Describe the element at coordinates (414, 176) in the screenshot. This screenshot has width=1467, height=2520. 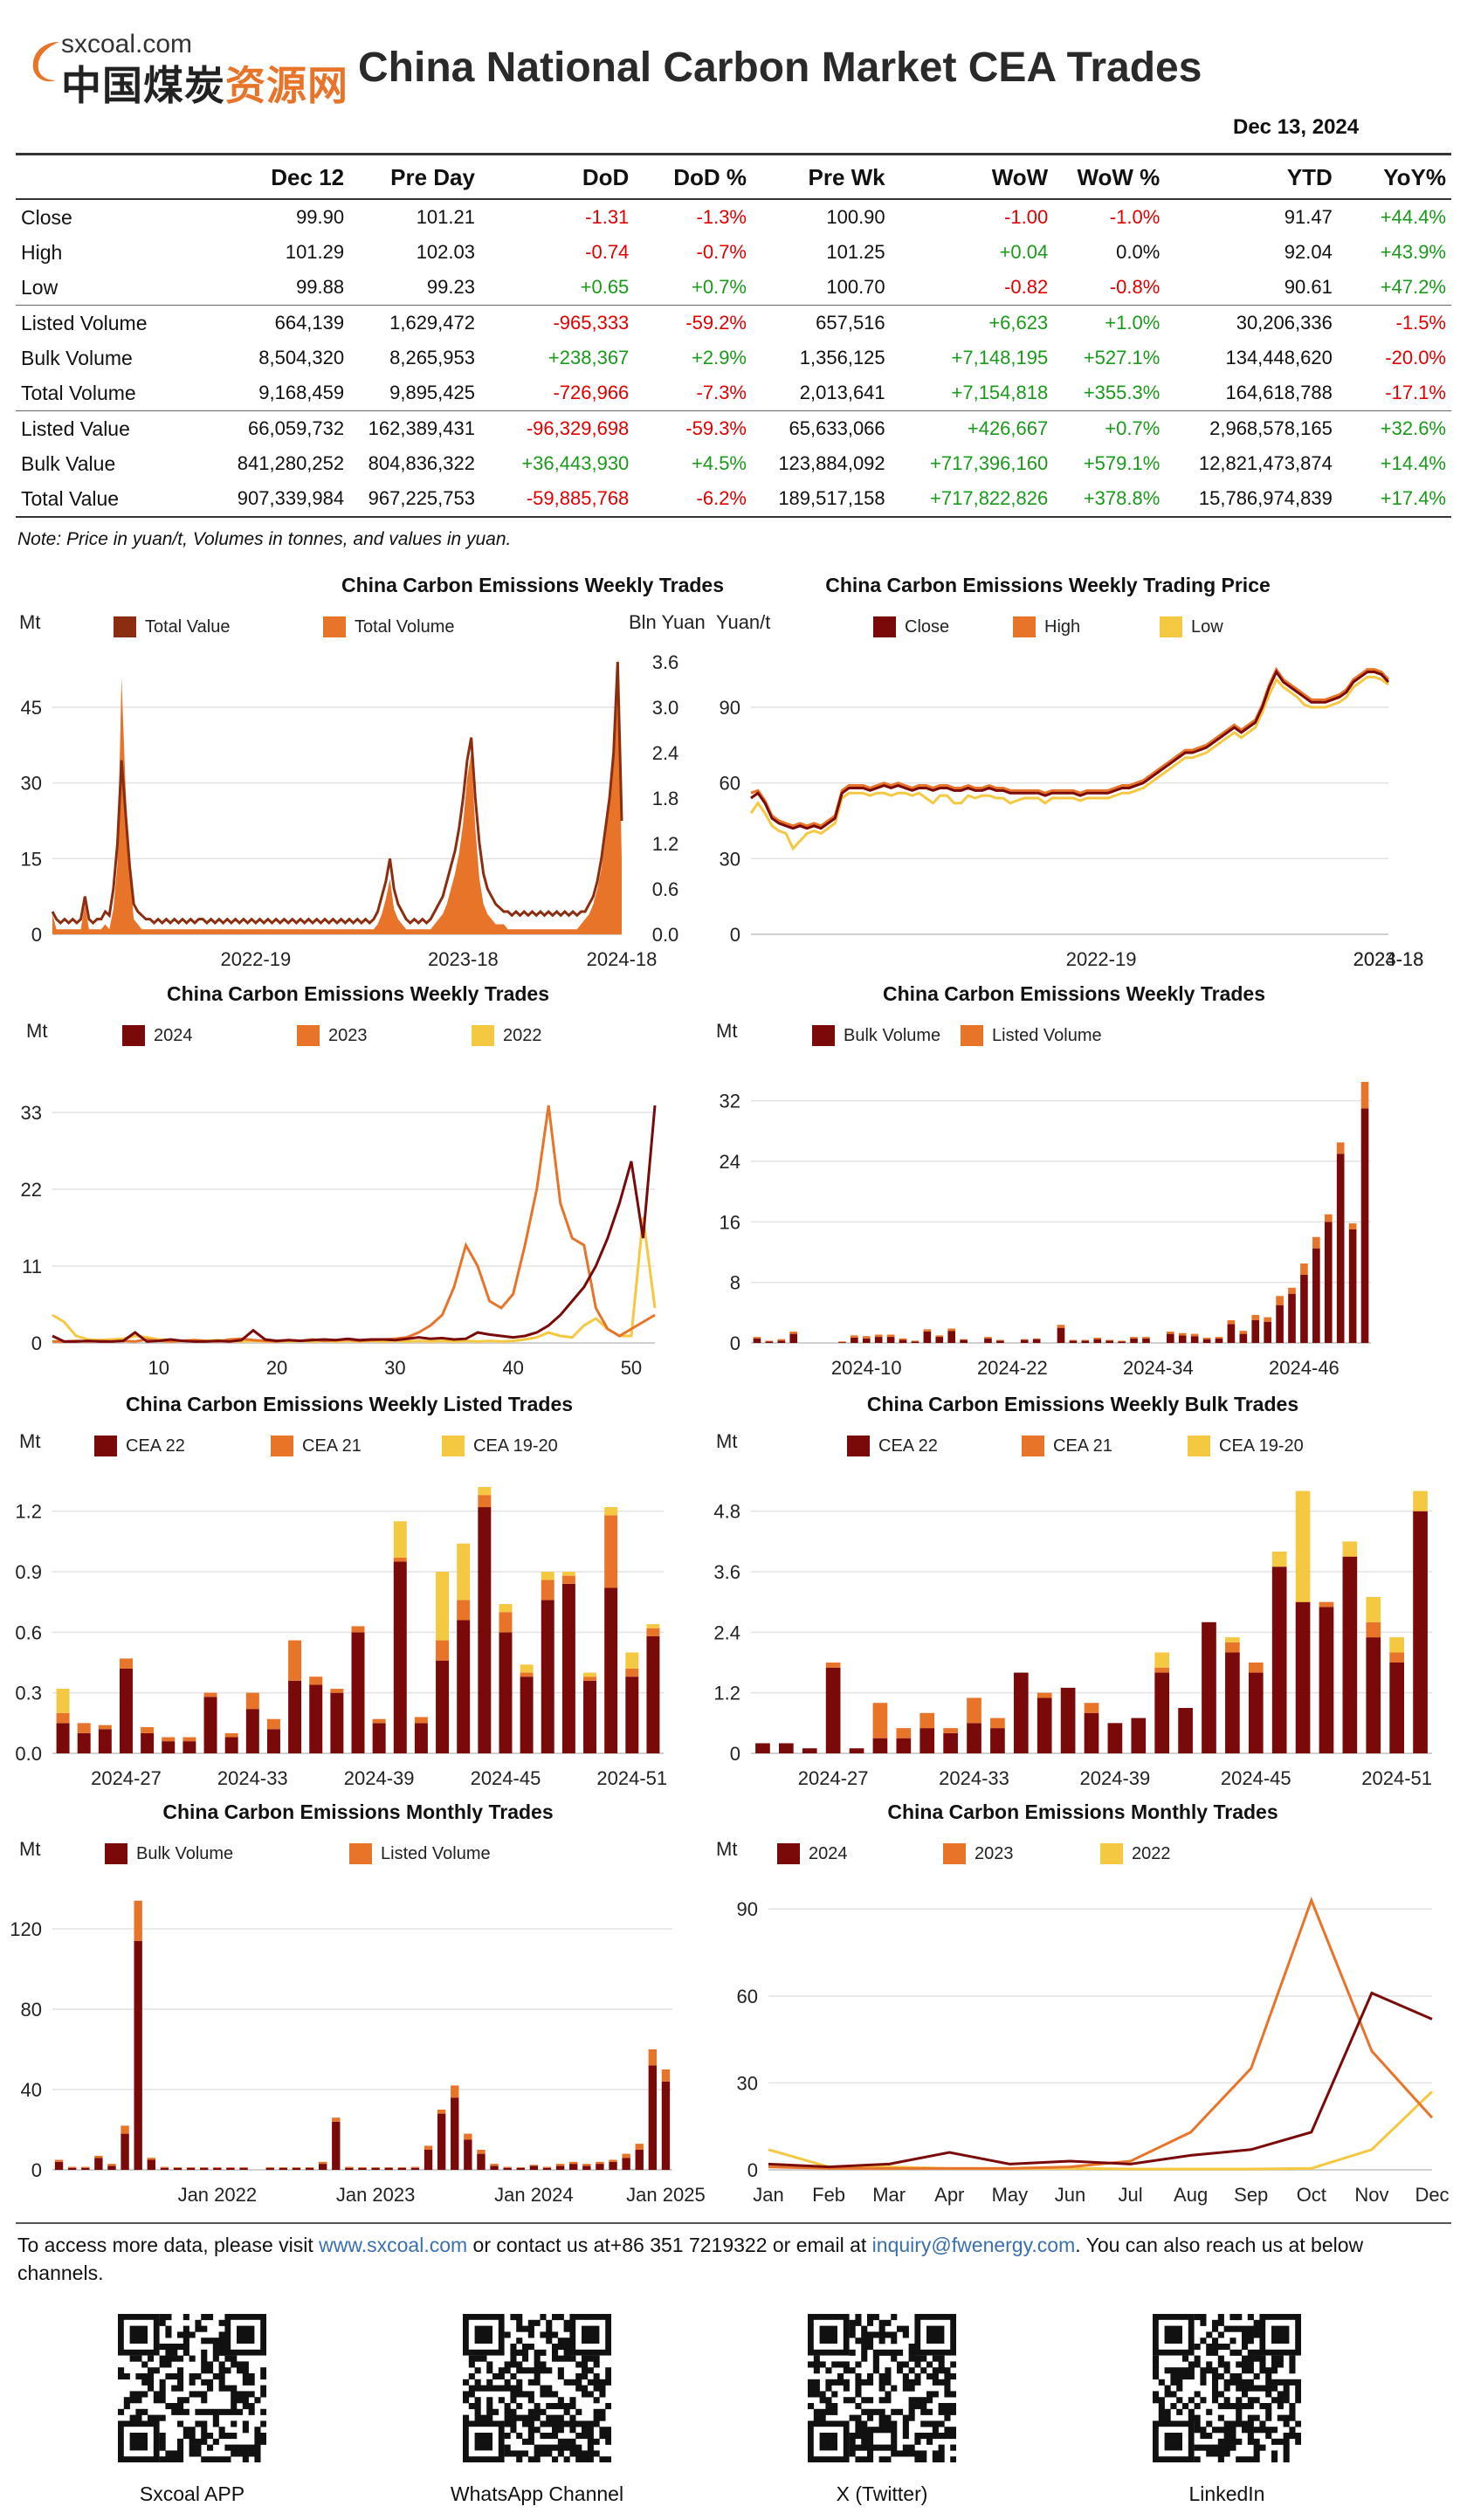
I see `column-header: Pre Day` at that location.